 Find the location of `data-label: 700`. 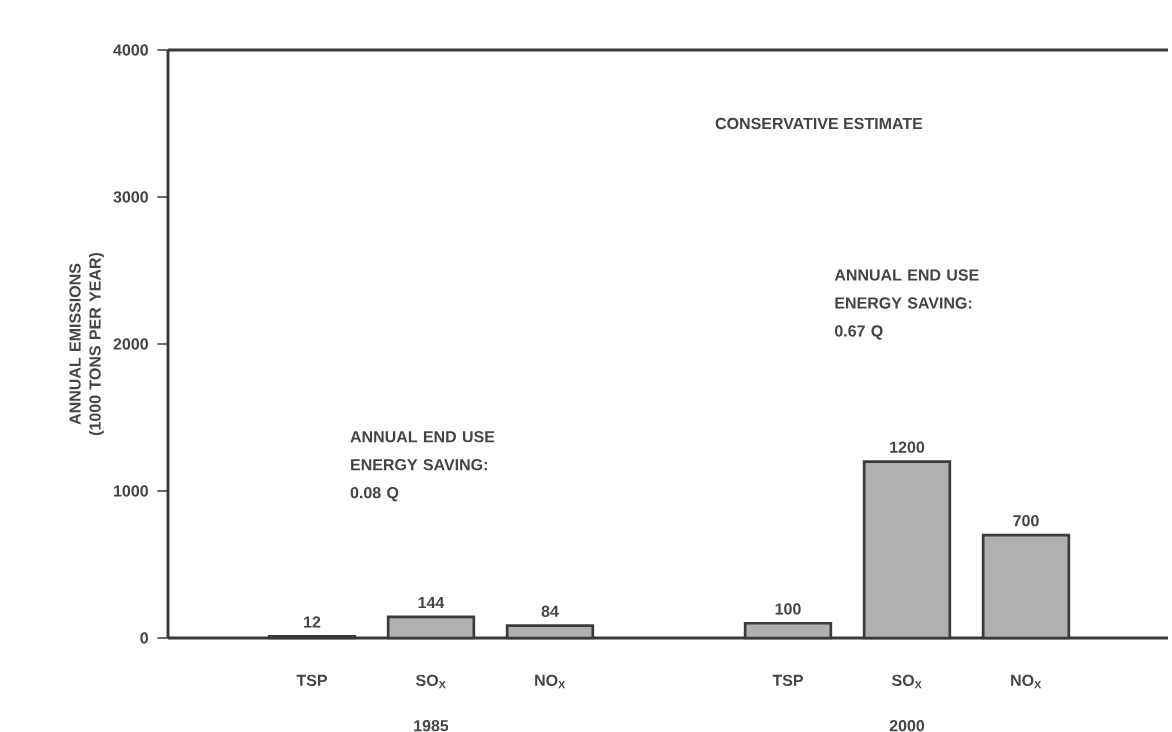

data-label: 700 is located at coordinates (1026, 521).